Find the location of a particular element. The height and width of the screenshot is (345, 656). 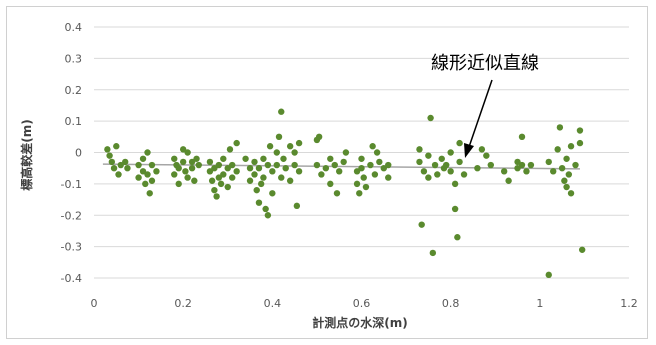

y-tick-label: 0.2 is located at coordinates (74, 90).